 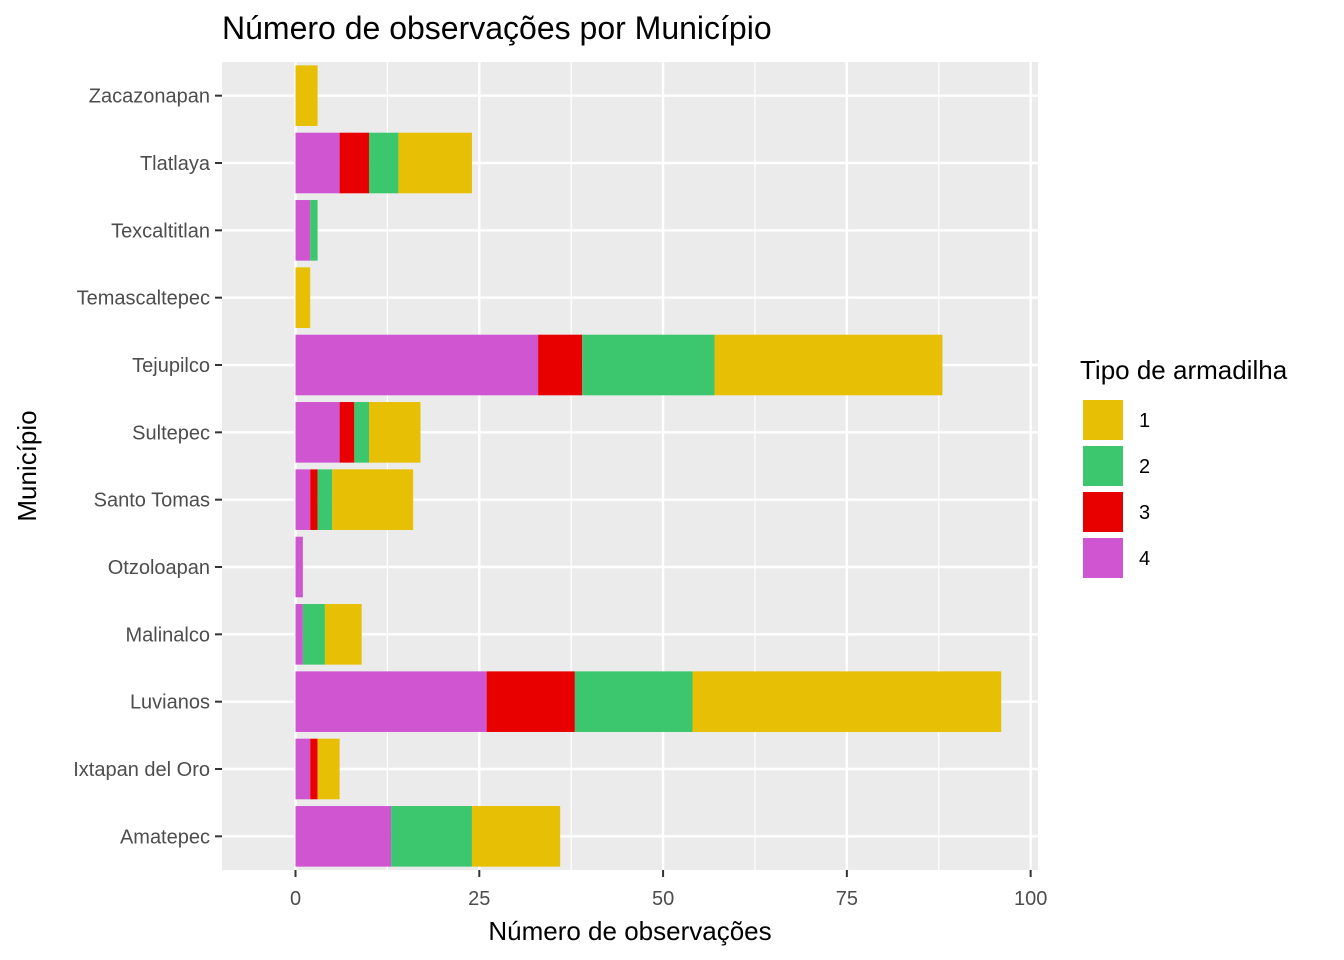 I want to click on y-tick-label: Temascaltepec, so click(x=143, y=299).